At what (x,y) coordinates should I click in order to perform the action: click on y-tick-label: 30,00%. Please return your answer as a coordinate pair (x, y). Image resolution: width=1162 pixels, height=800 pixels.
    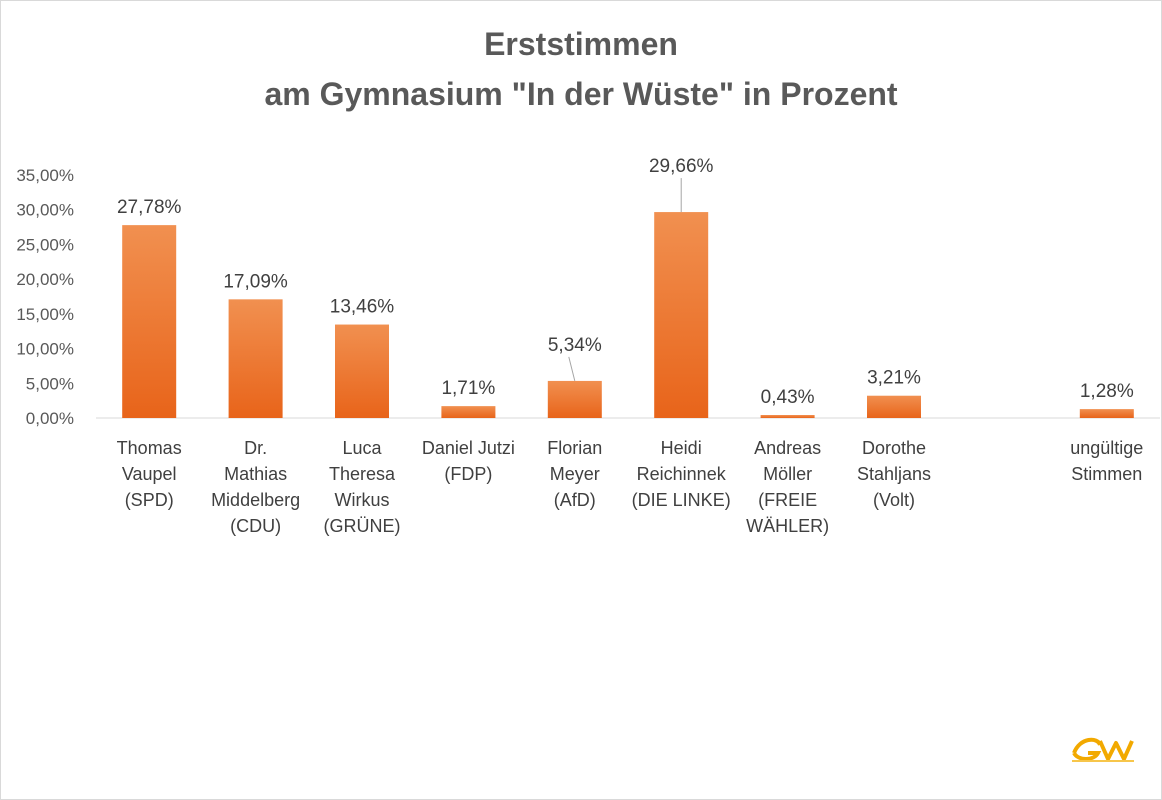
    Looking at the image, I should click on (45, 210).